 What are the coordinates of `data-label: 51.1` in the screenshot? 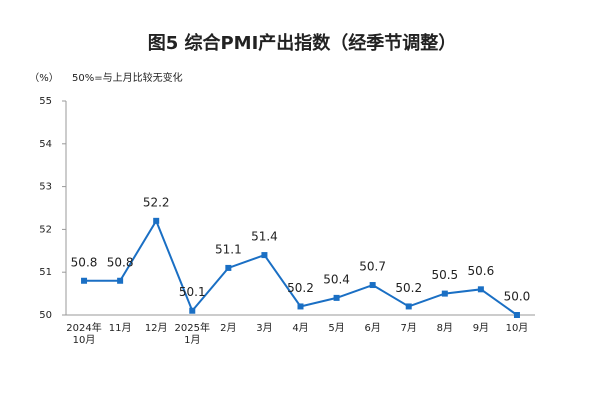 It's located at (228, 249).